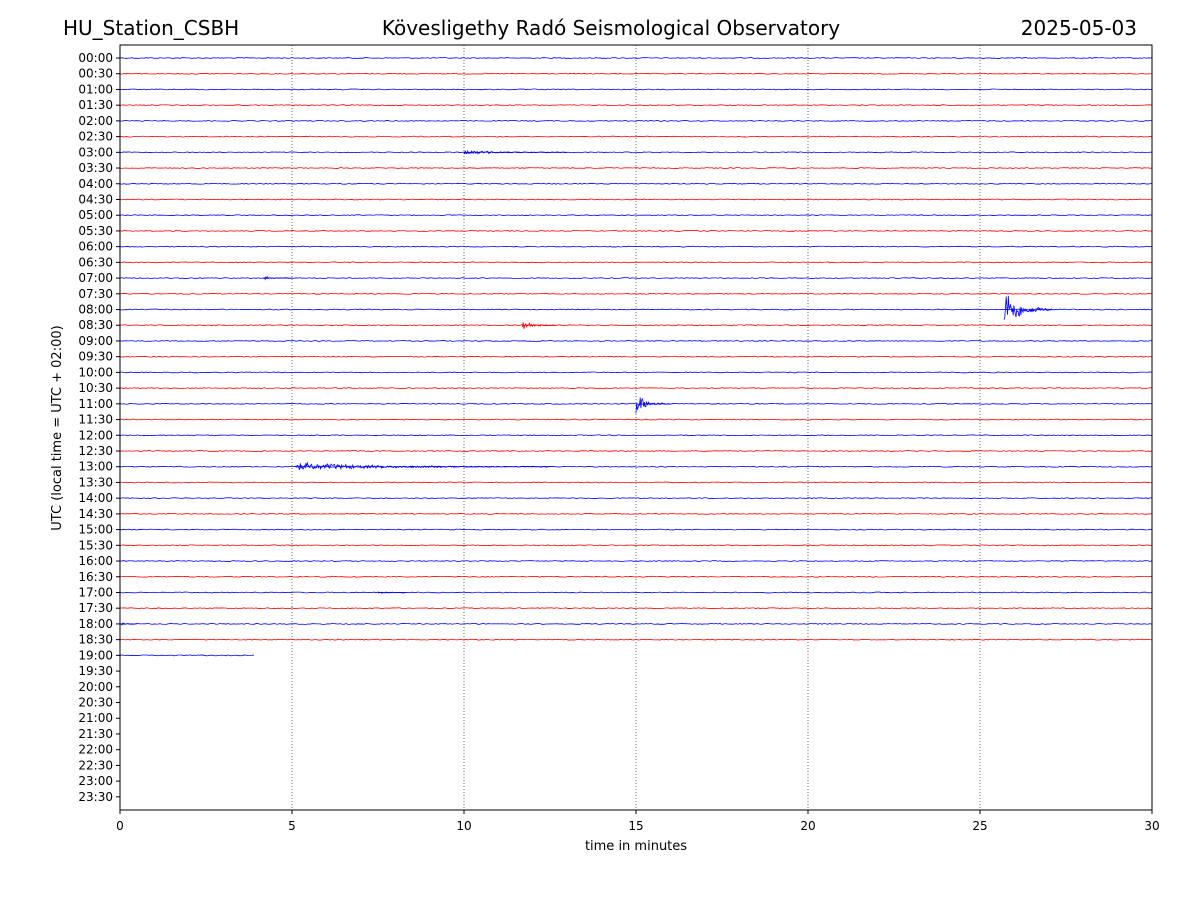 This screenshot has height=900, width=1200. Describe the element at coordinates (95, 671) in the screenshot. I see `y-tick-label: 19:30` at that location.